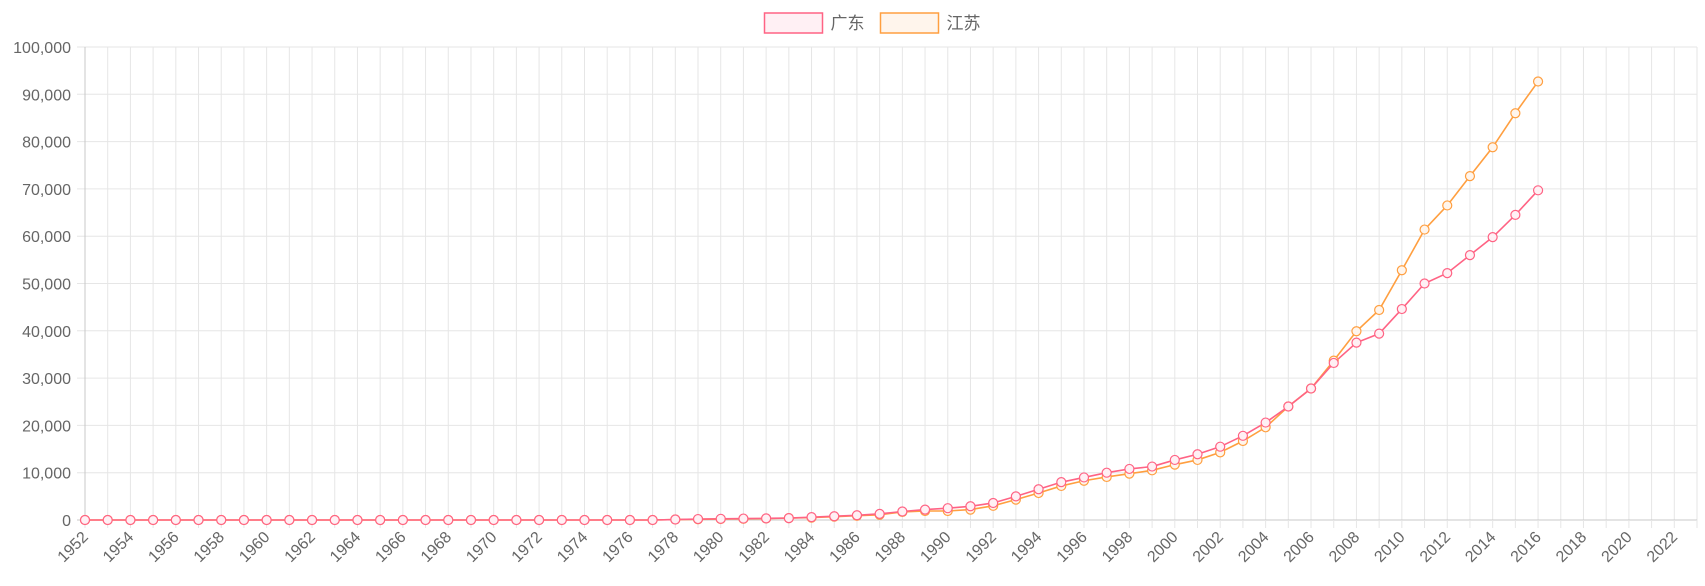 This screenshot has height=586, width=1705. I want to click on x-tick-label: 1960, so click(254, 547).